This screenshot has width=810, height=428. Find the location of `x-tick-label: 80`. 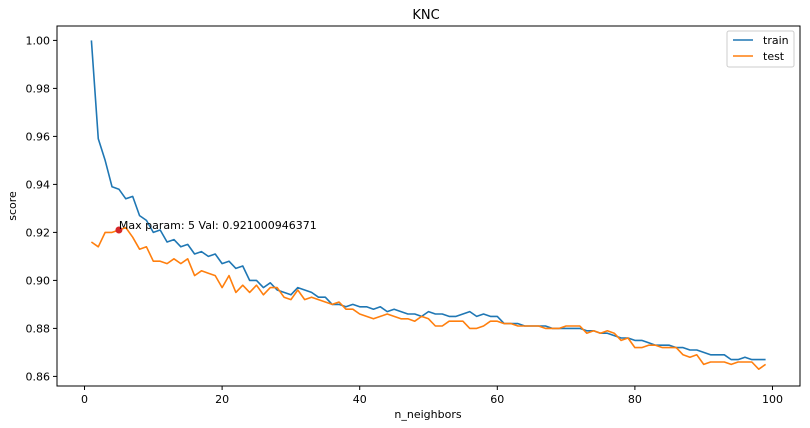

x-tick-label: 80 is located at coordinates (635, 399).